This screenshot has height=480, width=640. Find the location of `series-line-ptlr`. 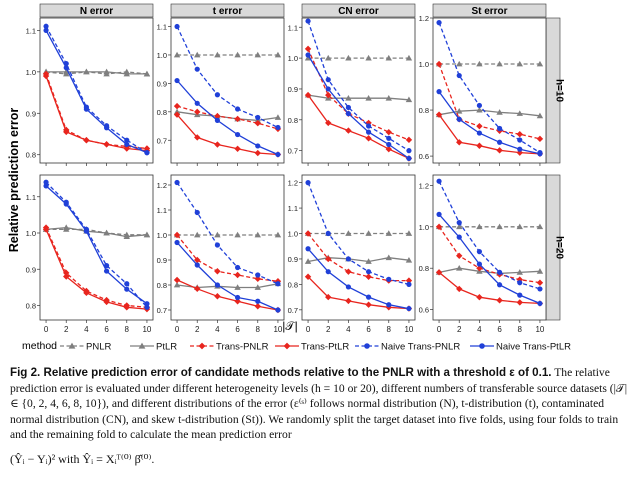

series-line-ptlr is located at coordinates (489, 271).